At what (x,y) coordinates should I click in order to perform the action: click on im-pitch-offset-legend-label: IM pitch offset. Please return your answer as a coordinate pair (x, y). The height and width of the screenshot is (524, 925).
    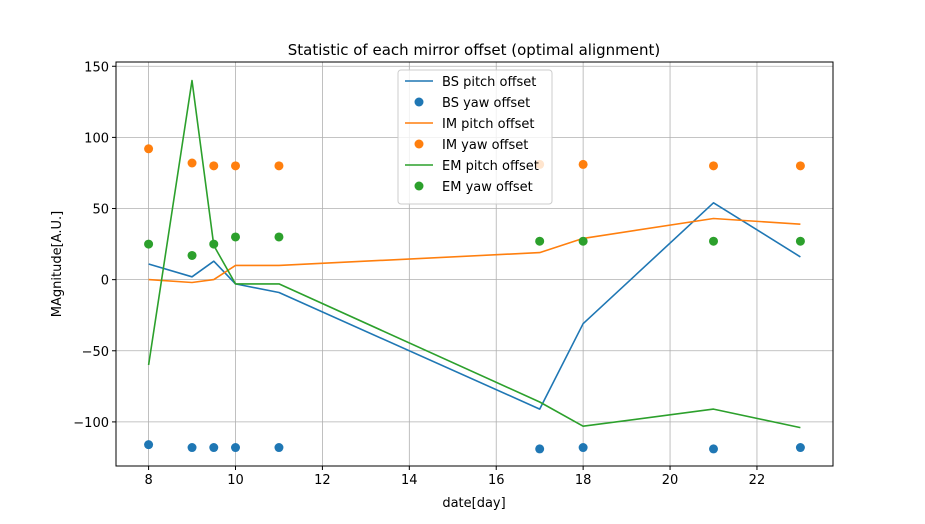
    Looking at the image, I should click on (488, 124).